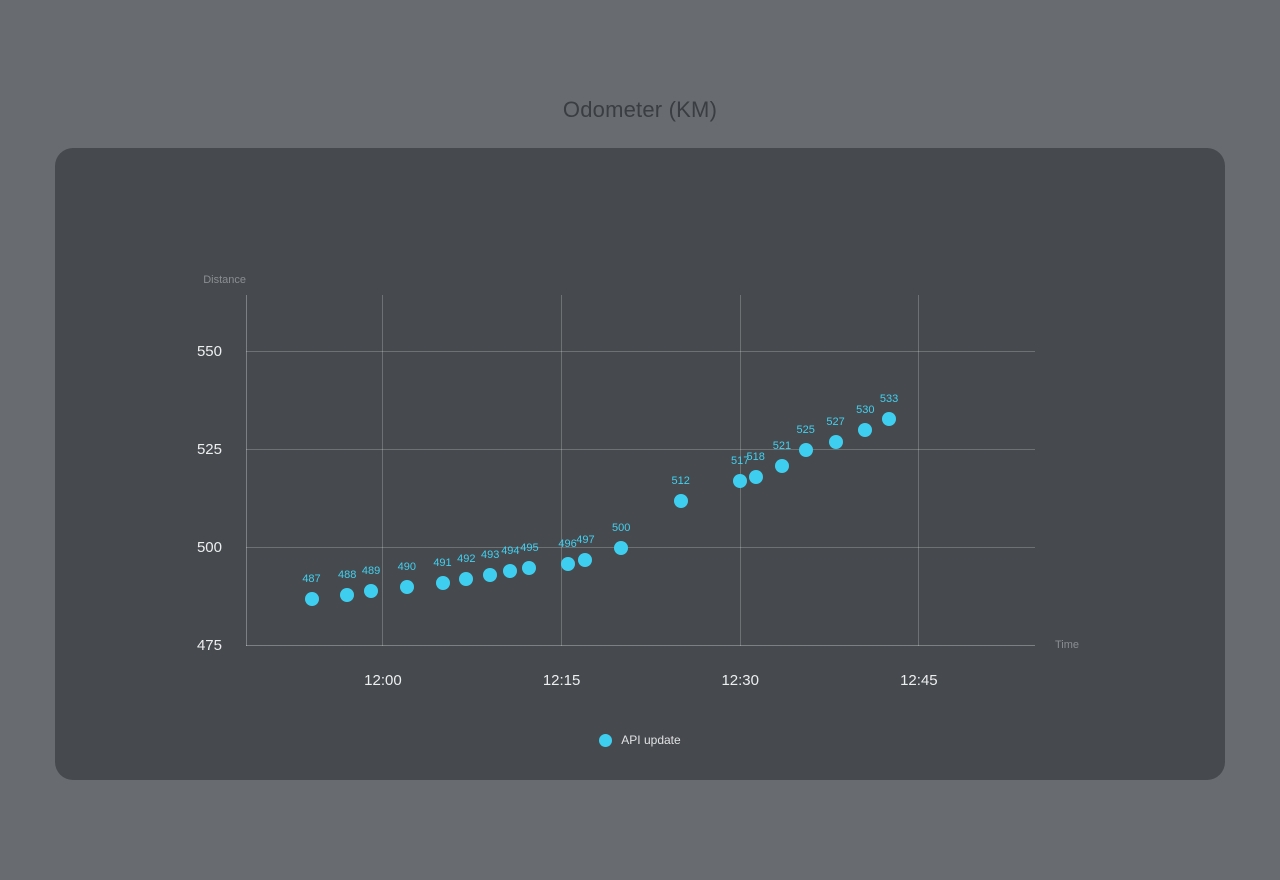  What do you see at coordinates (606, 740) in the screenshot?
I see `legend-marker-icon` at bounding box center [606, 740].